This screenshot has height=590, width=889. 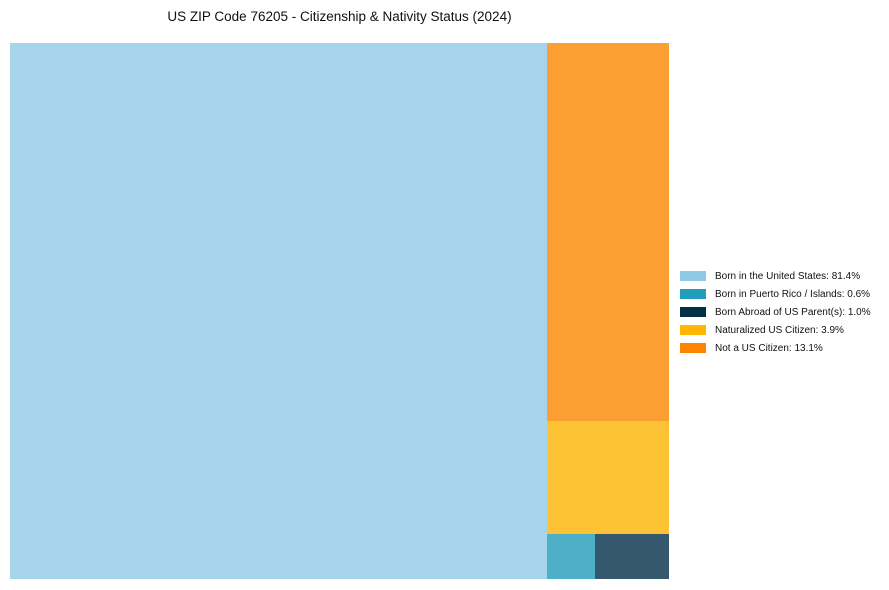 I want to click on legend-label: Naturalized US Citizen: 3.9%, so click(x=779, y=330).